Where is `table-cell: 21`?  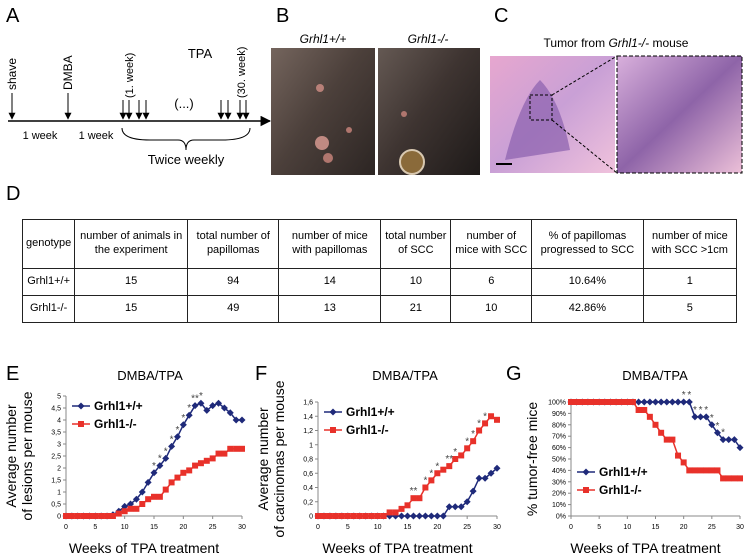
table-cell: 21 is located at coordinates (416, 309).